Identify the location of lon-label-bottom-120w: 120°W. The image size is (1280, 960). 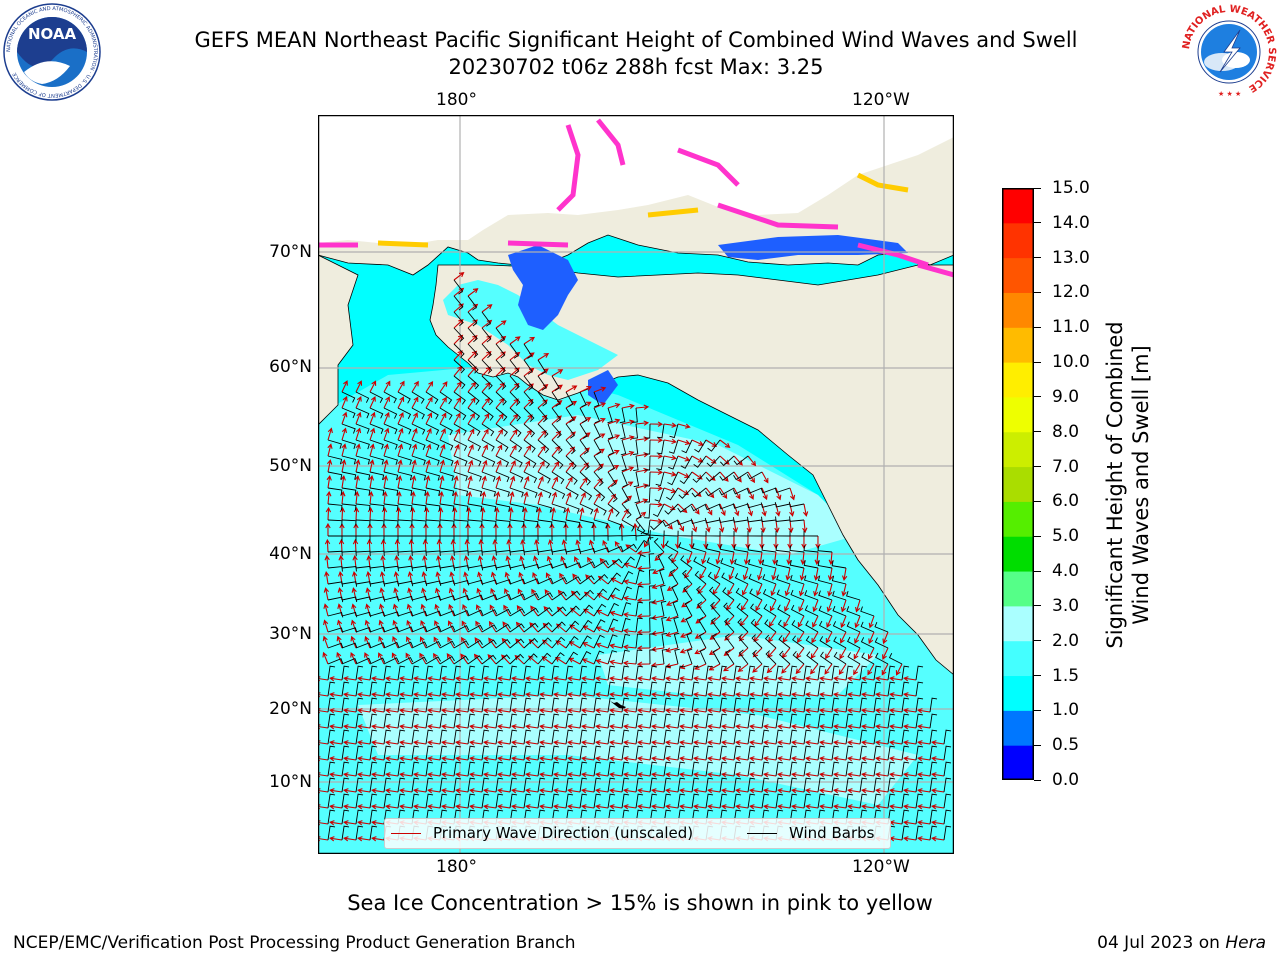
(881, 867).